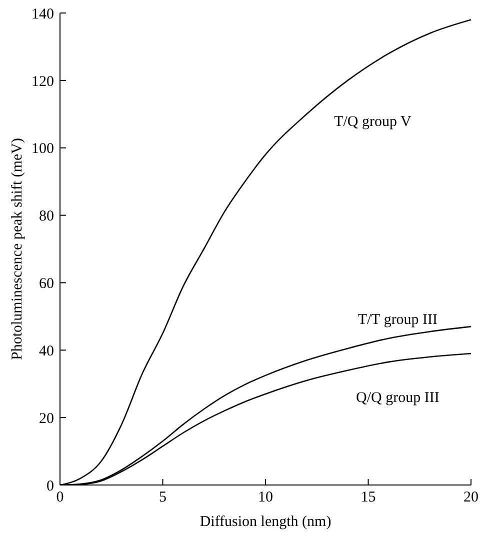 Image resolution: width=481 pixels, height=547 pixels. I want to click on y-tick-label: 60, so click(46, 284).